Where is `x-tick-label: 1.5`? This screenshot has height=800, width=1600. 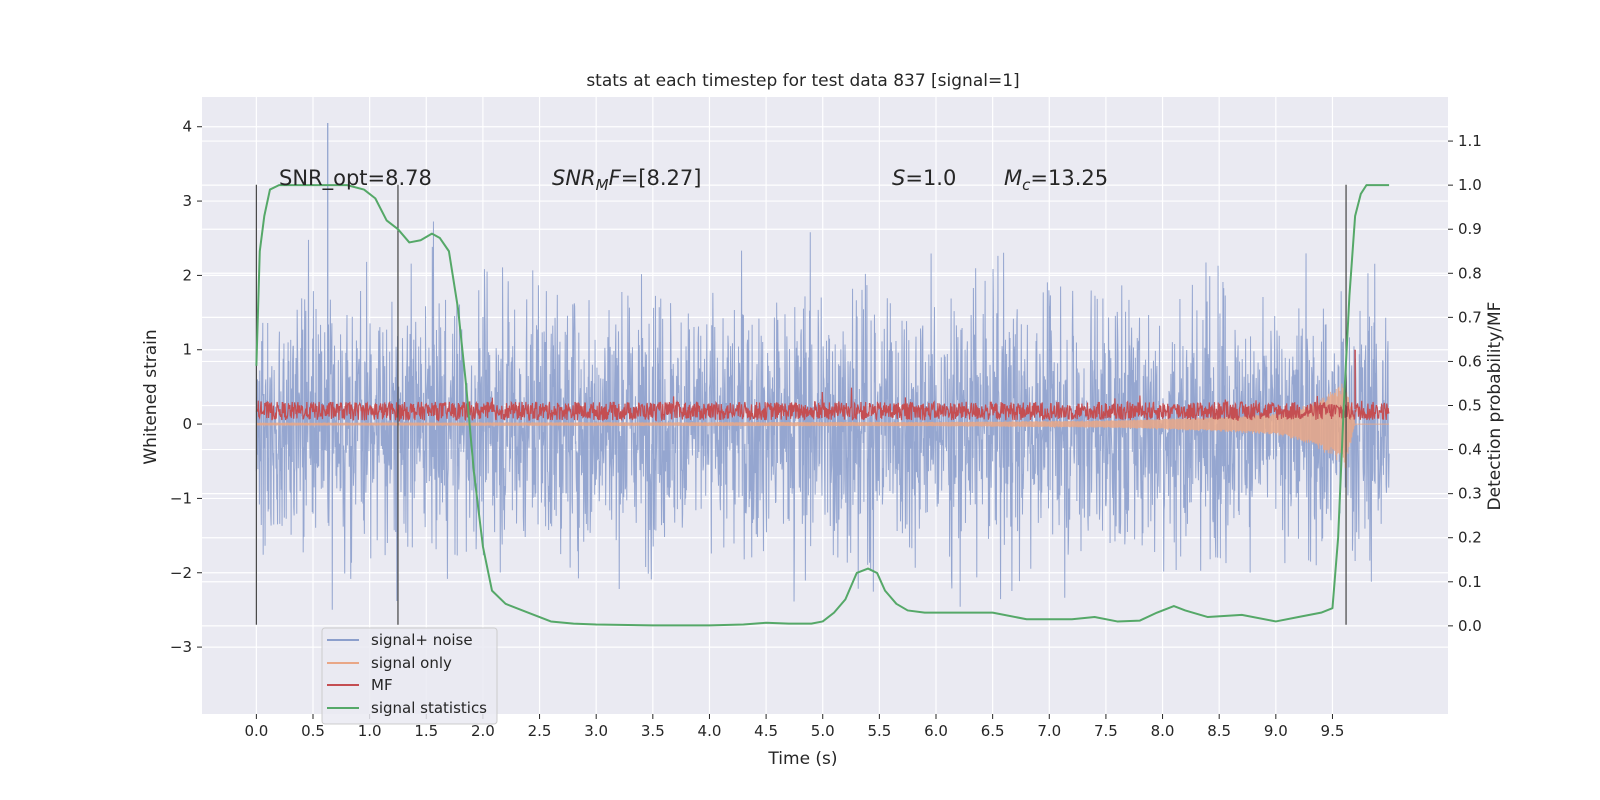 x-tick-label: 1.5 is located at coordinates (426, 731).